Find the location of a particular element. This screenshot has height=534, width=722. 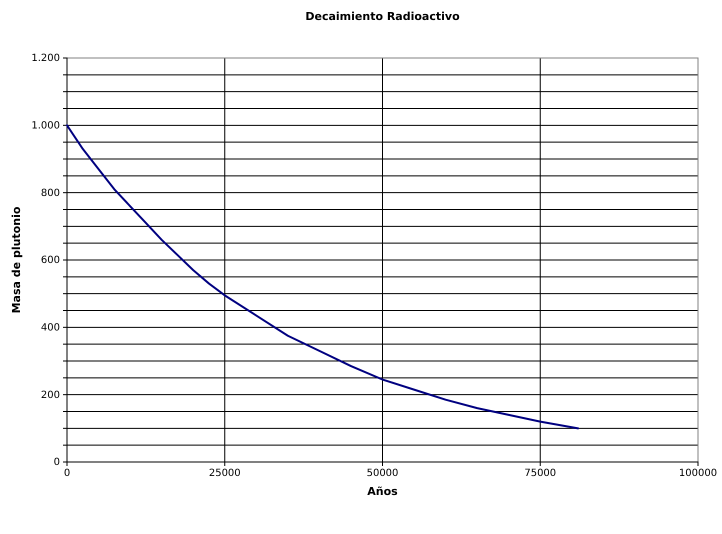

y-tick-label: 400 is located at coordinates (50, 328).